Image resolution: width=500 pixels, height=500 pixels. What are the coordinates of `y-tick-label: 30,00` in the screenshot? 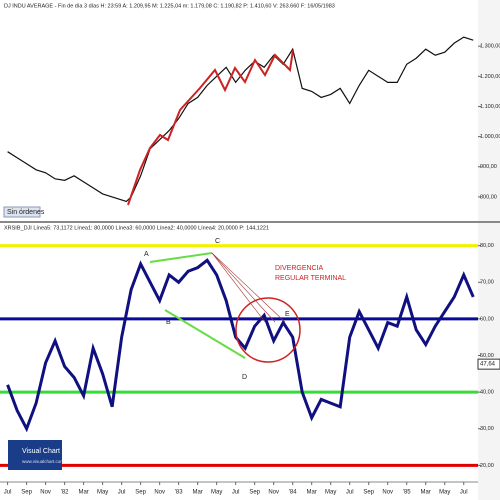 It's located at (487, 429).